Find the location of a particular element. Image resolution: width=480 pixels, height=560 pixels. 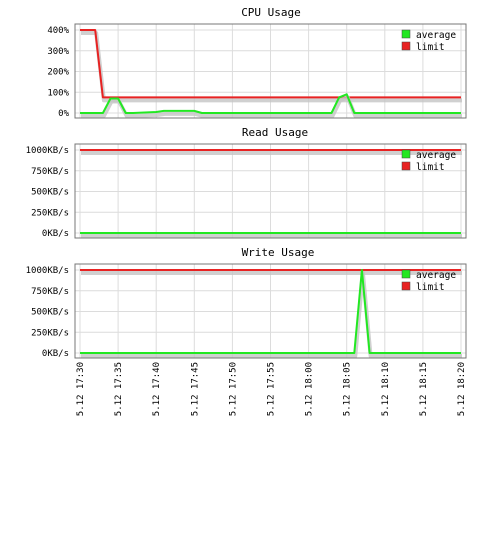

write-legend: average limit is located at coordinates (428, 281).